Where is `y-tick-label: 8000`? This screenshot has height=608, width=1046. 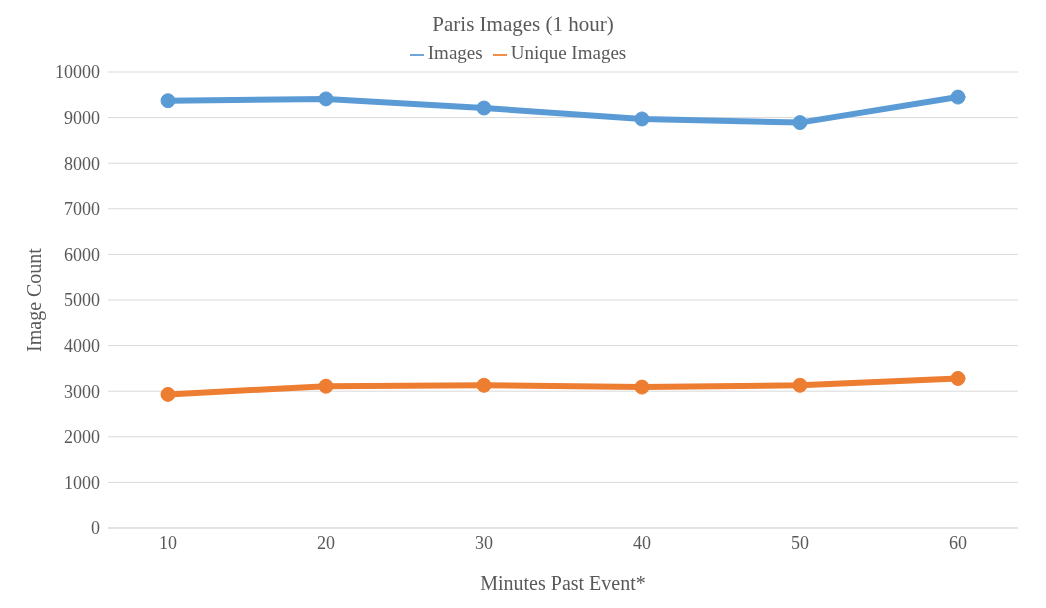 y-tick-label: 8000 is located at coordinates (82, 163).